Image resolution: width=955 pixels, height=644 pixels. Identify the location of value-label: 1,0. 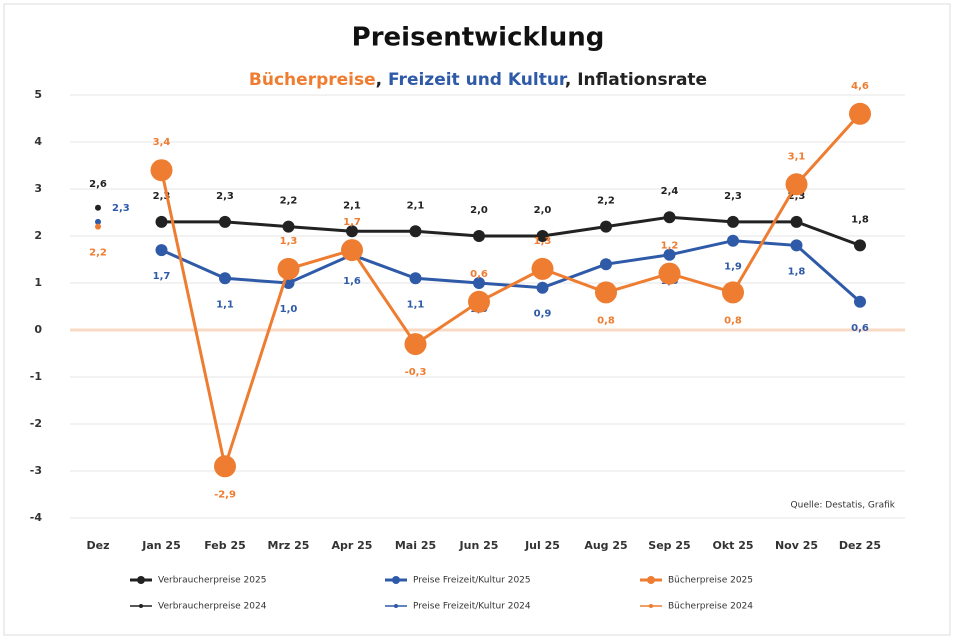
(289, 309).